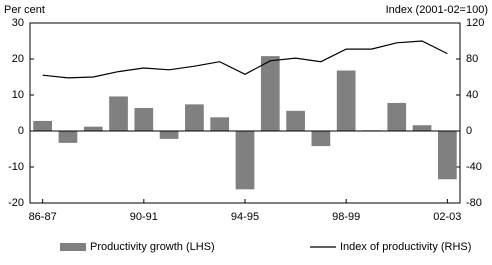 The height and width of the screenshot is (265, 492). I want to click on y2-tick-label: 120, so click(475, 23).